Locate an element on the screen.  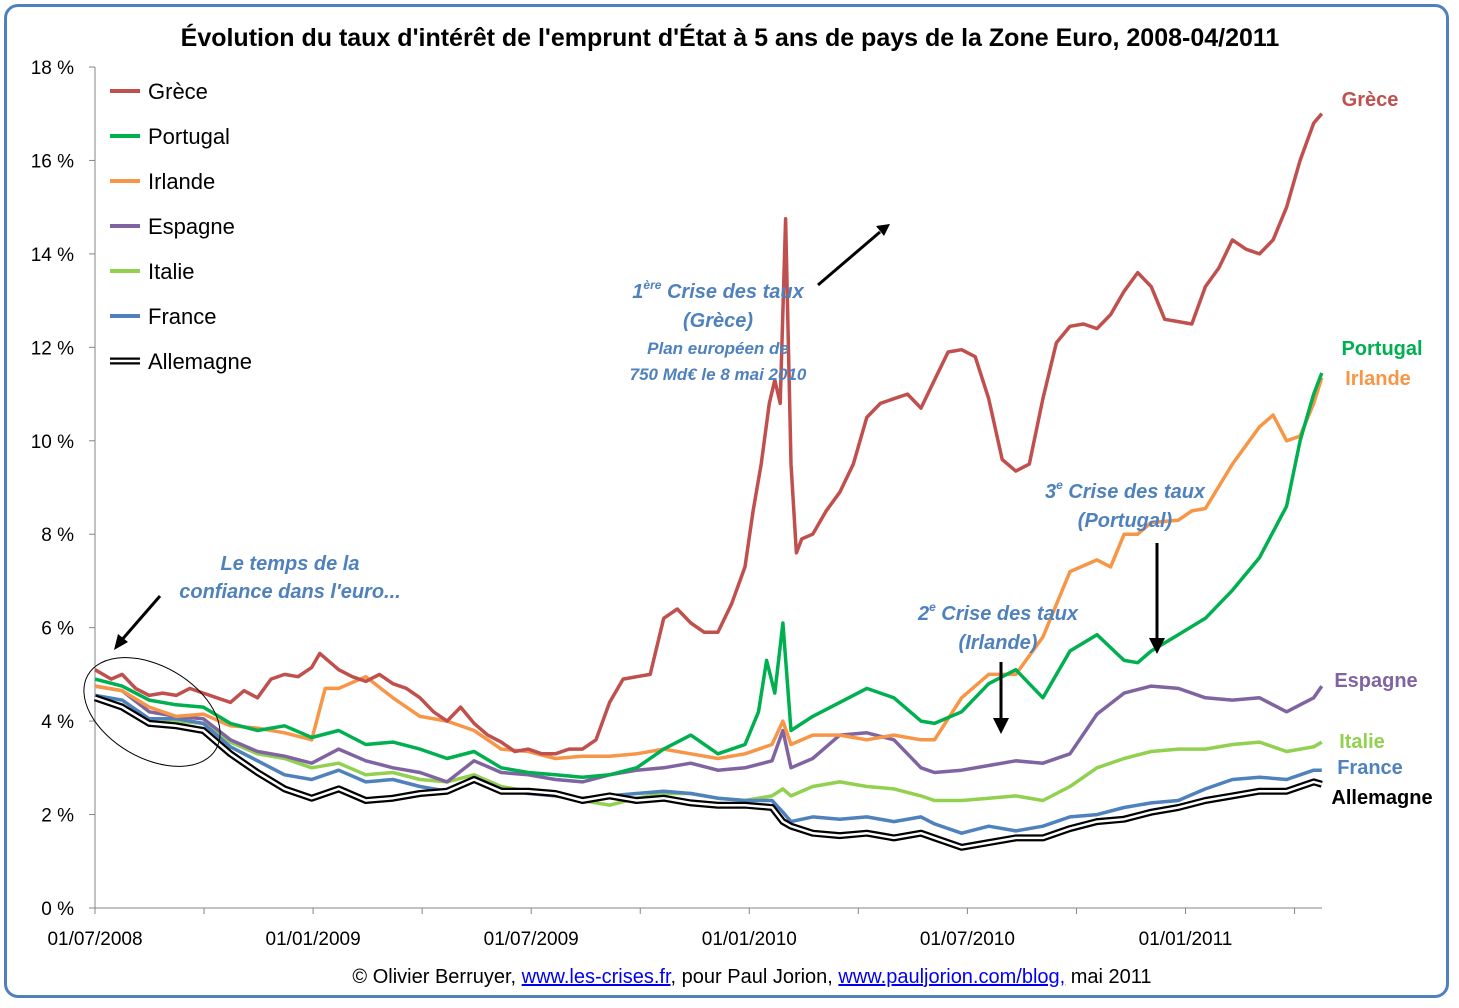
series-line-france is located at coordinates (708, 764).